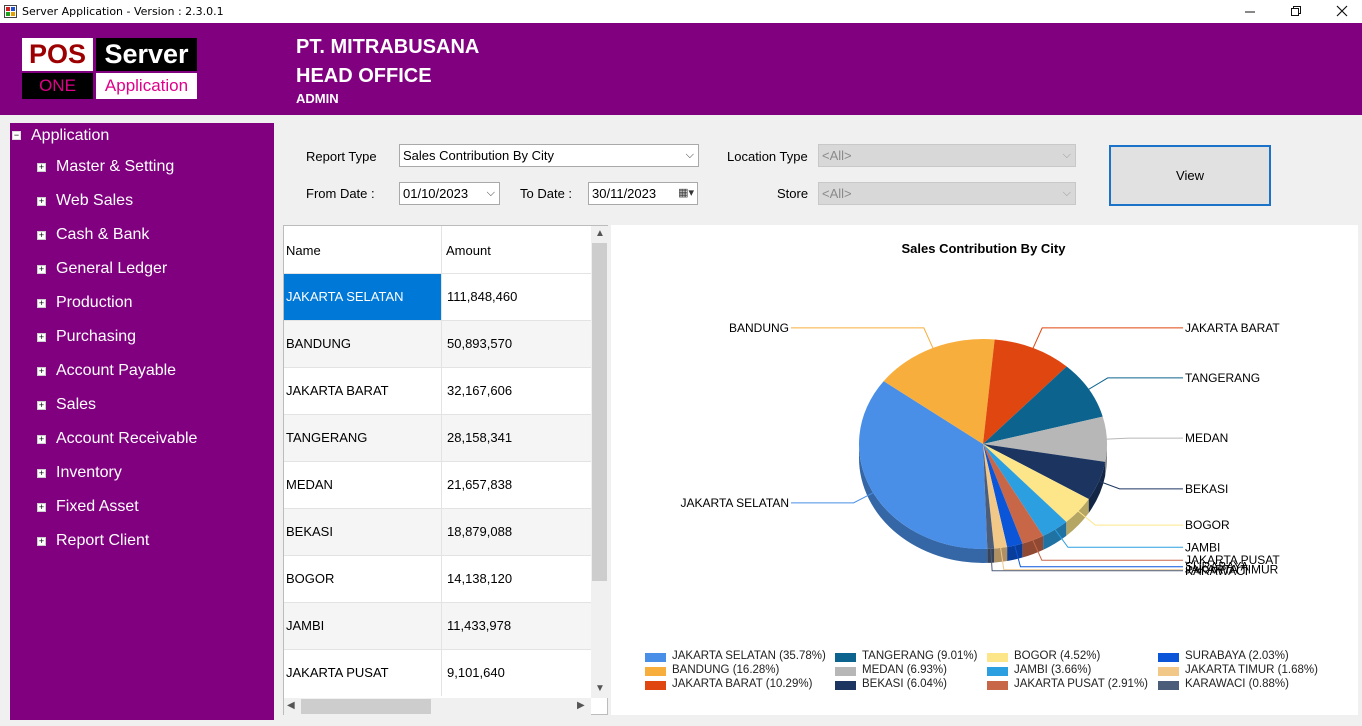 This screenshot has width=1362, height=726. I want to click on sidebar-item-label: Report Client, so click(103, 540).